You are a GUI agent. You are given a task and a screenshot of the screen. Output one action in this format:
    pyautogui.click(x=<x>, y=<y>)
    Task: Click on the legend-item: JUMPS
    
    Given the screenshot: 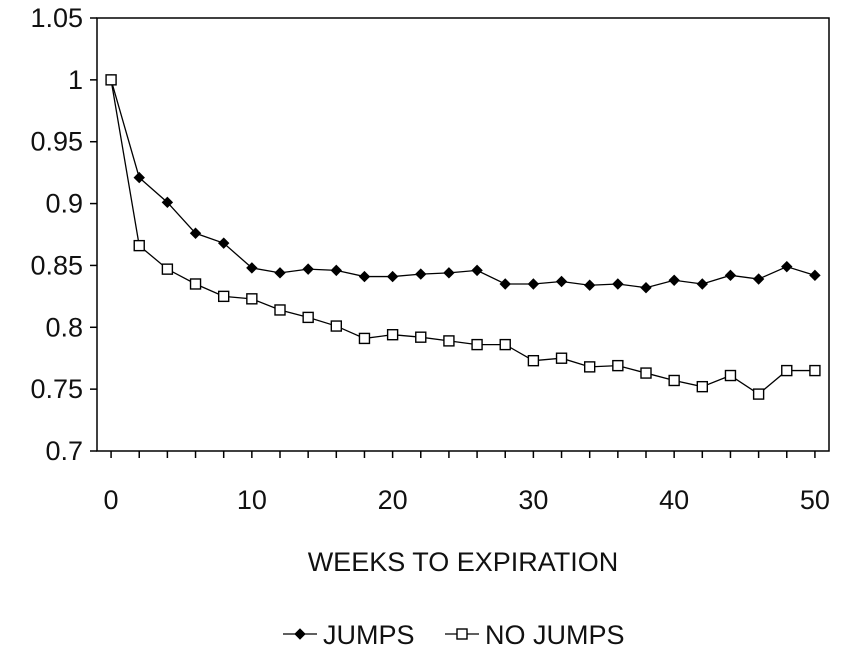 What is the action you would take?
    pyautogui.click(x=349, y=635)
    